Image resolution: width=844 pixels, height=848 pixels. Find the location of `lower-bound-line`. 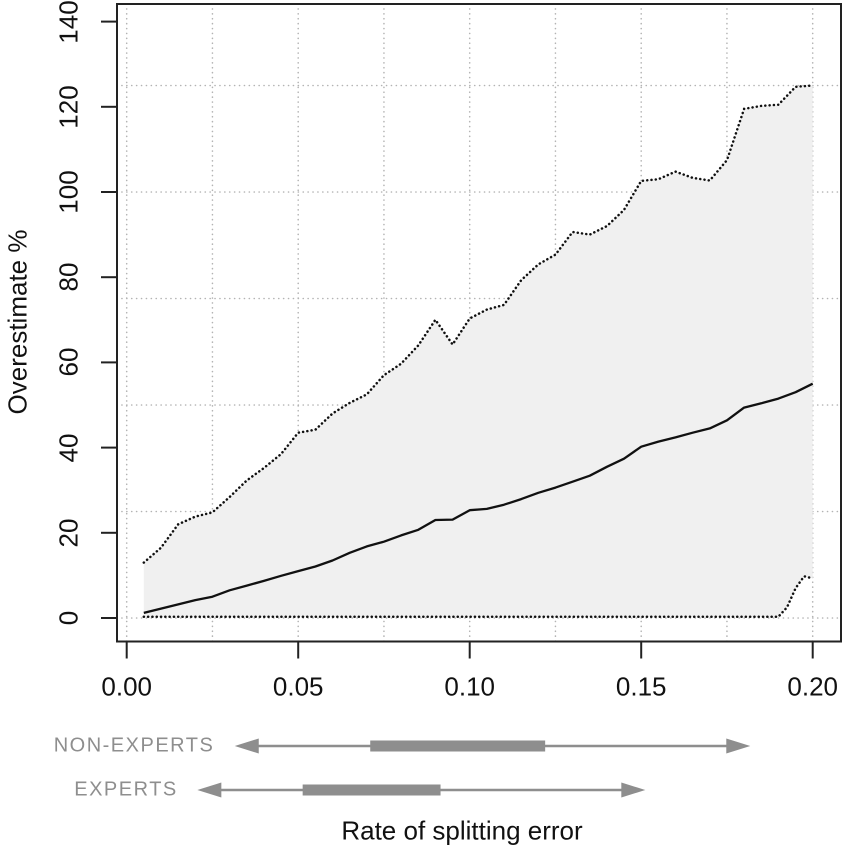

lower-bound-line is located at coordinates (478, 596).